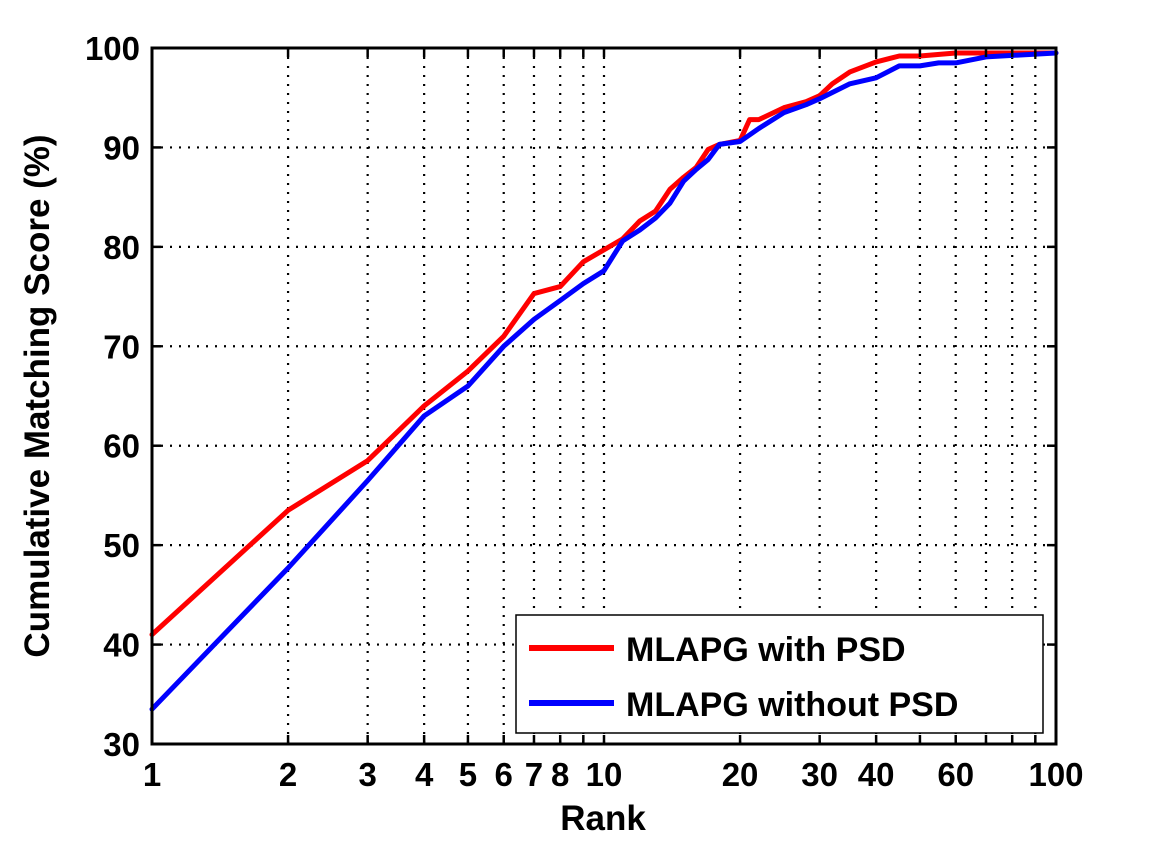  What do you see at coordinates (740, 774) in the screenshot?
I see `x-tick-label: 20` at bounding box center [740, 774].